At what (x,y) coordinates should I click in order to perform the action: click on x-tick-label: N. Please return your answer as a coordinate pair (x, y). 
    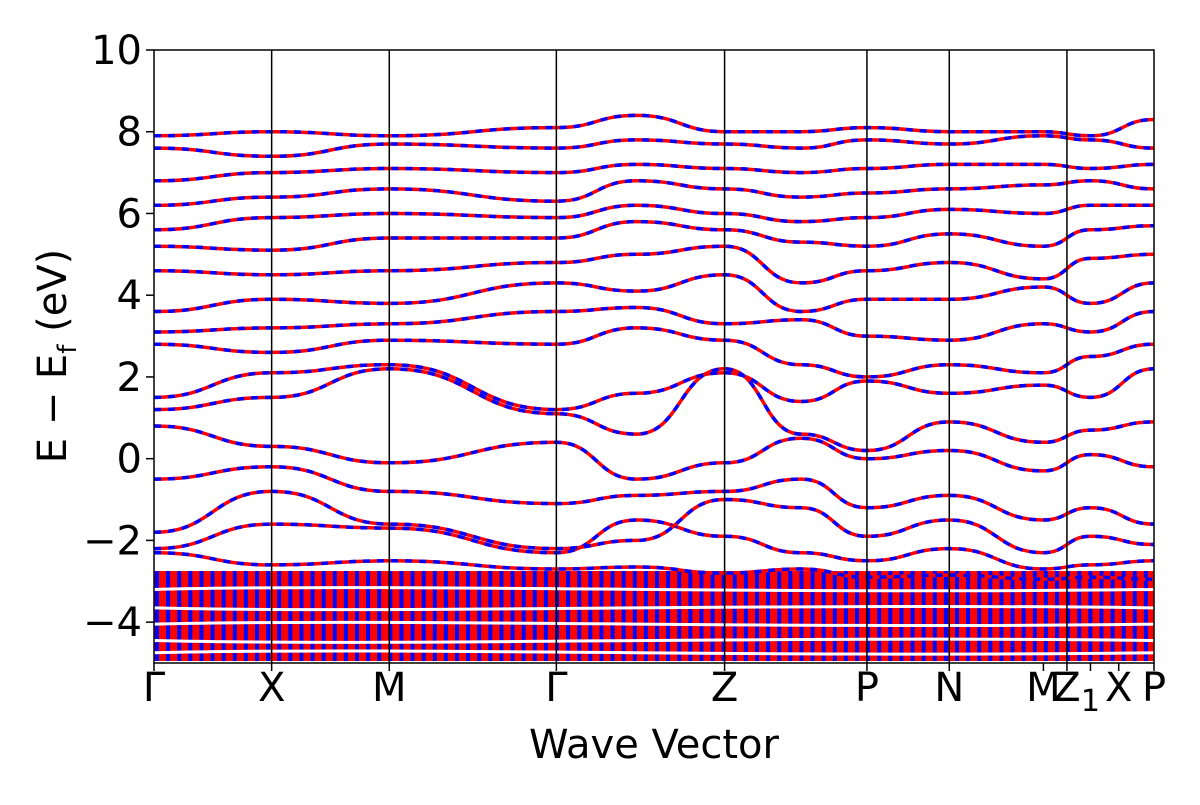
    Looking at the image, I should click on (949, 688).